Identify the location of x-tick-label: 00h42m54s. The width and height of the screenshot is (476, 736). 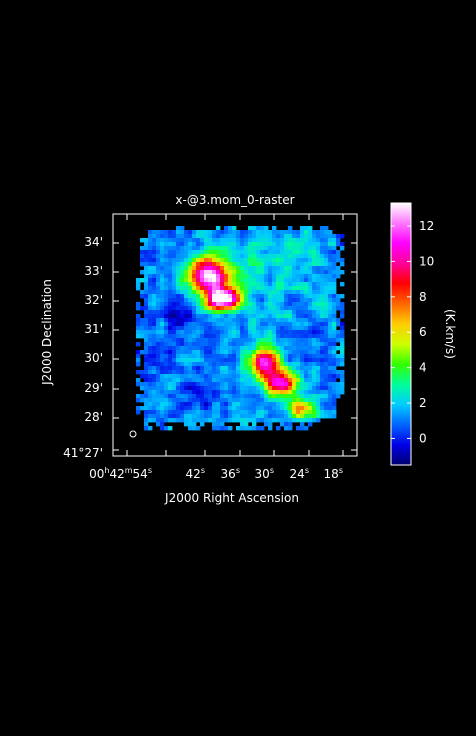
(120, 473).